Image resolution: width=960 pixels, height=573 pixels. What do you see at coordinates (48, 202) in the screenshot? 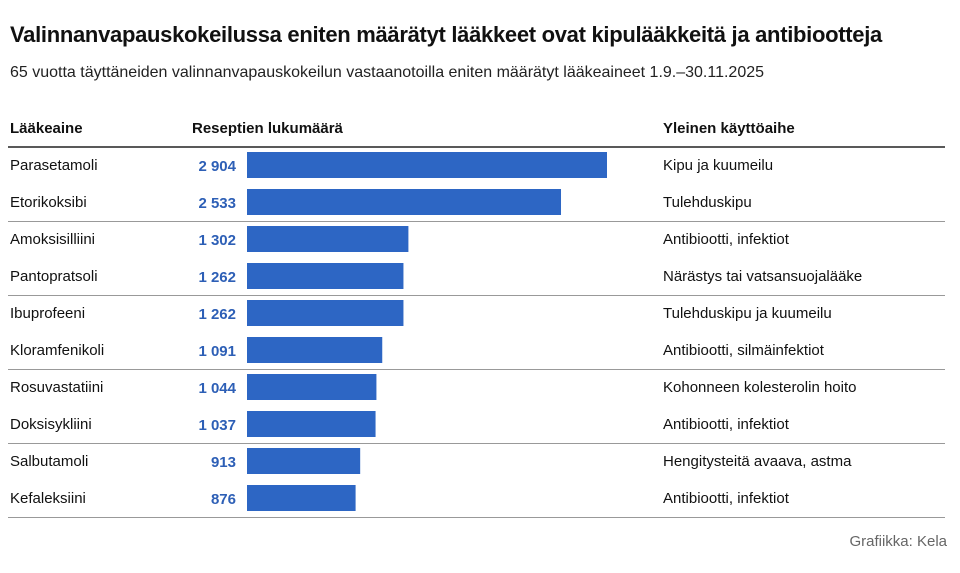
I see `drug-name-2: Etorikoksibi` at bounding box center [48, 202].